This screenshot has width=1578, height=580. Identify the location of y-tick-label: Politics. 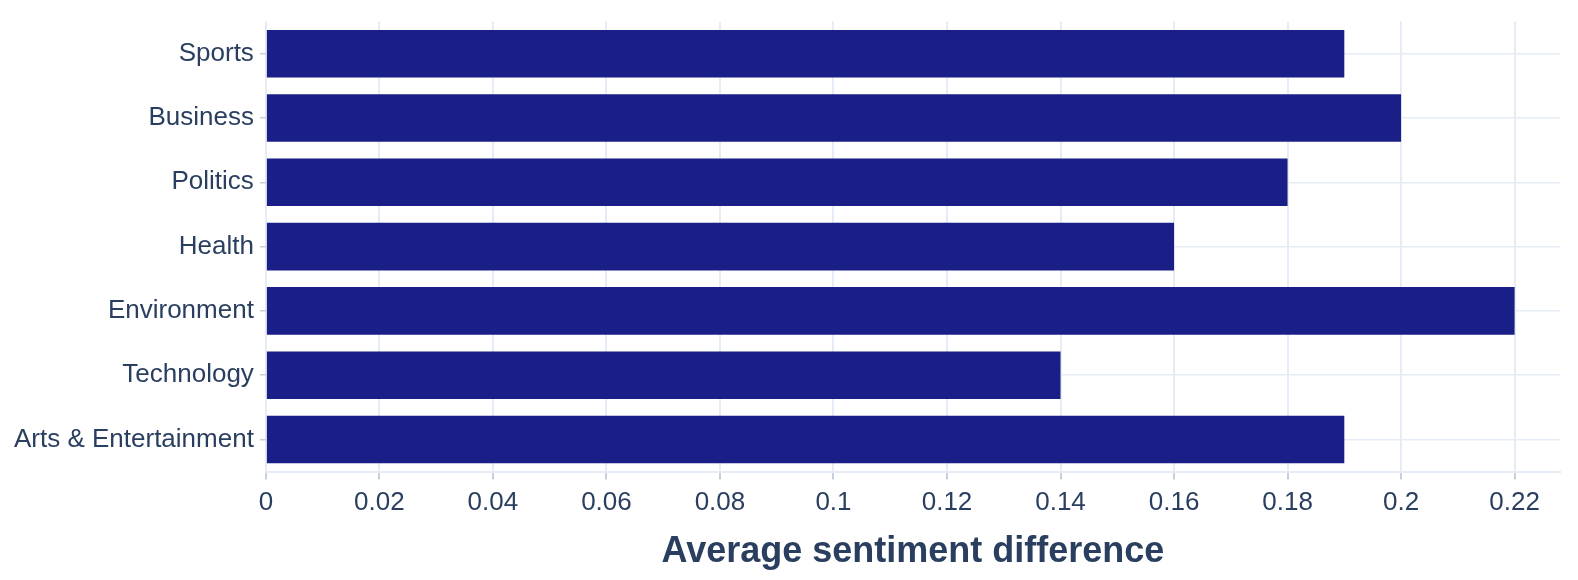
(212, 180).